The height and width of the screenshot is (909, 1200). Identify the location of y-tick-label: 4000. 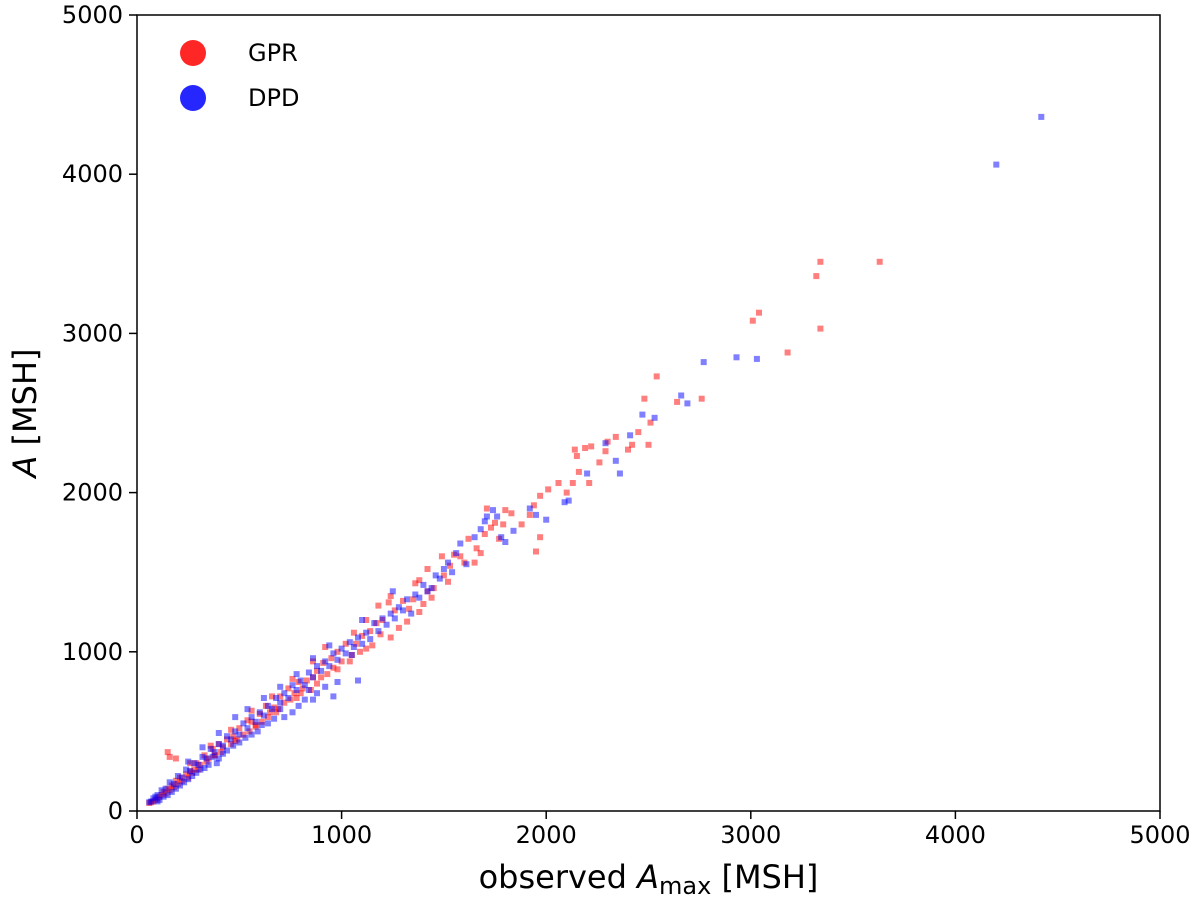
(92, 174).